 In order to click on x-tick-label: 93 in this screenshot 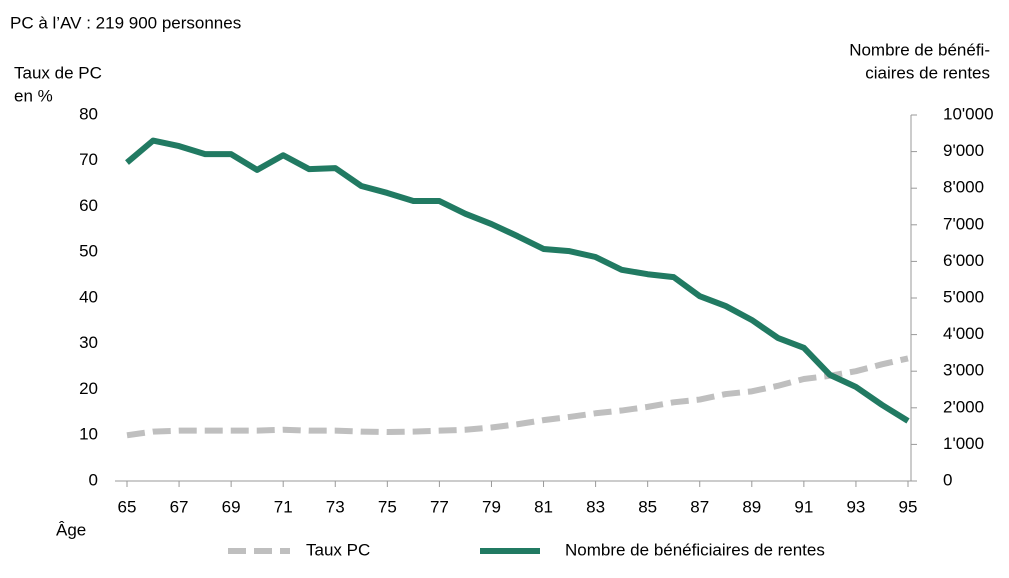, I will do `click(855, 506)`.